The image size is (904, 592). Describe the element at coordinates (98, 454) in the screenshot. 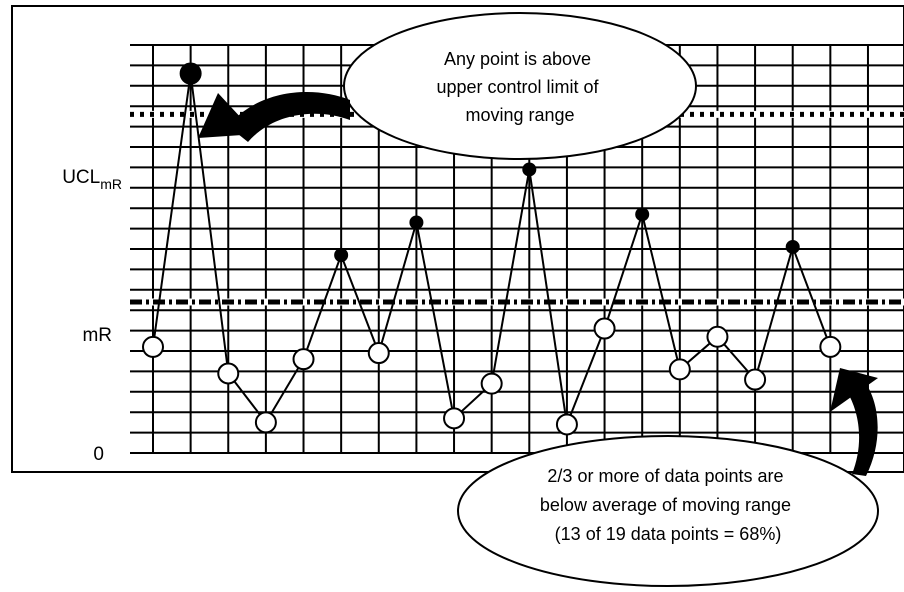

I see `zero-tick-label: 0` at that location.